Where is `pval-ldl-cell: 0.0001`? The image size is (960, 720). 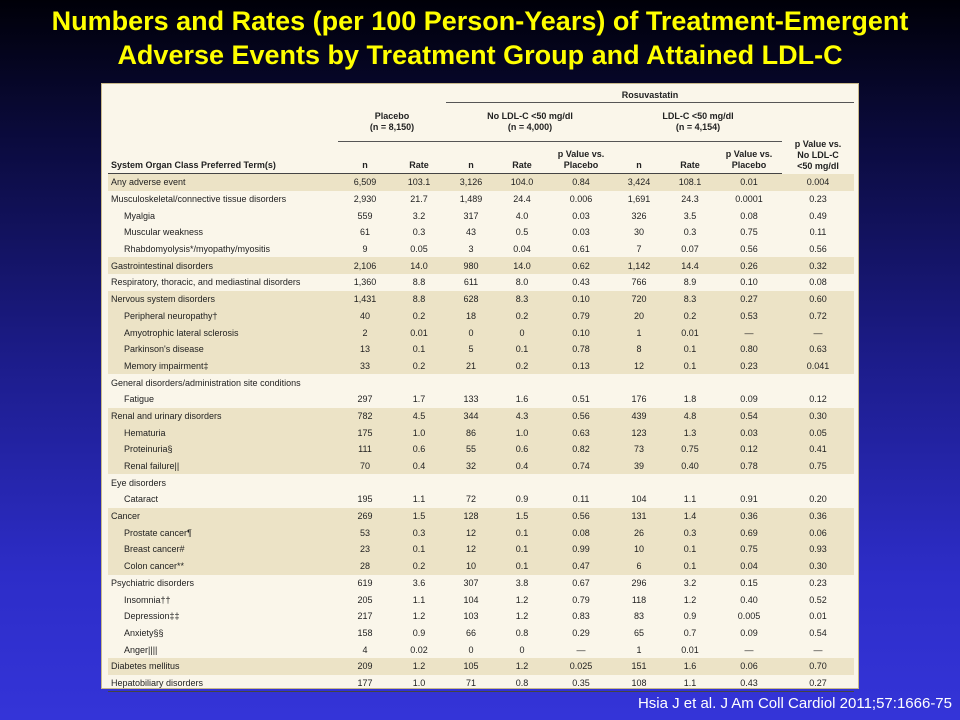
pval-ldl-cell: 0.0001 is located at coordinates (749, 199).